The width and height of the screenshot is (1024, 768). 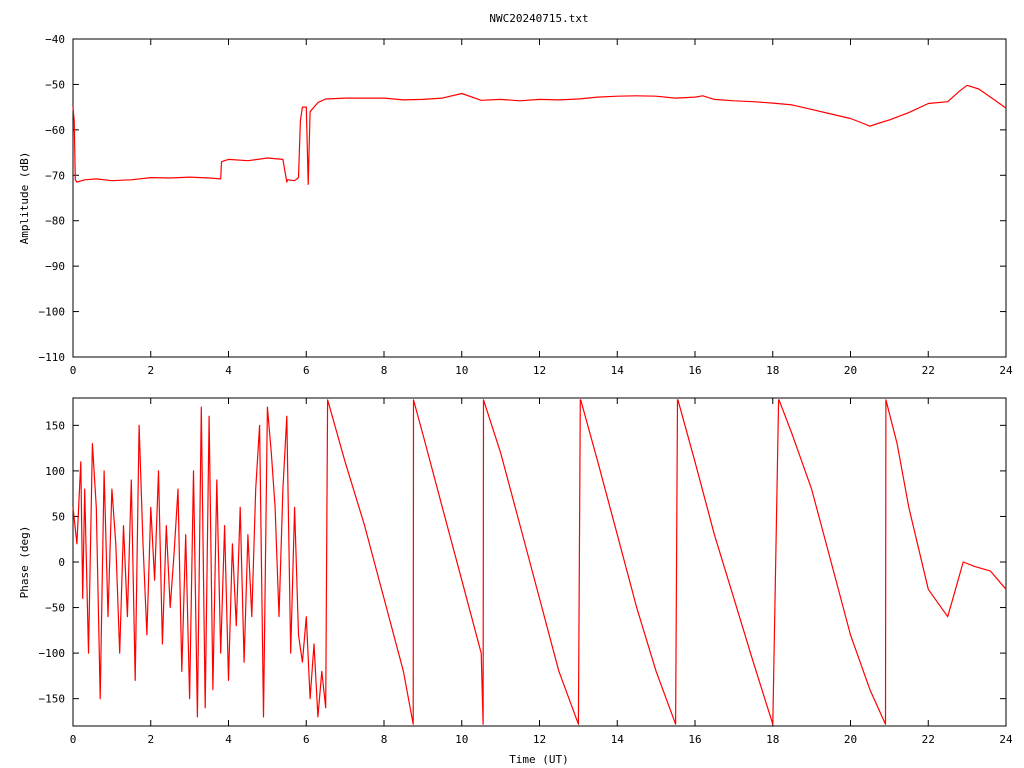 What do you see at coordinates (55, 266) in the screenshot?
I see `y-tick-label: −90` at bounding box center [55, 266].